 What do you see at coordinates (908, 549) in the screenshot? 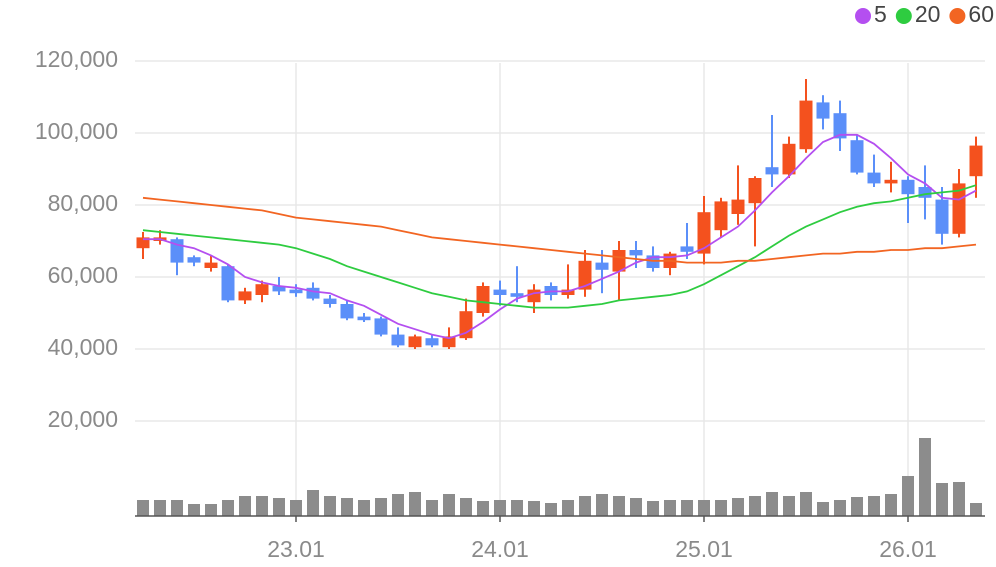
I see `x-tick-label: 26.01` at bounding box center [908, 549].